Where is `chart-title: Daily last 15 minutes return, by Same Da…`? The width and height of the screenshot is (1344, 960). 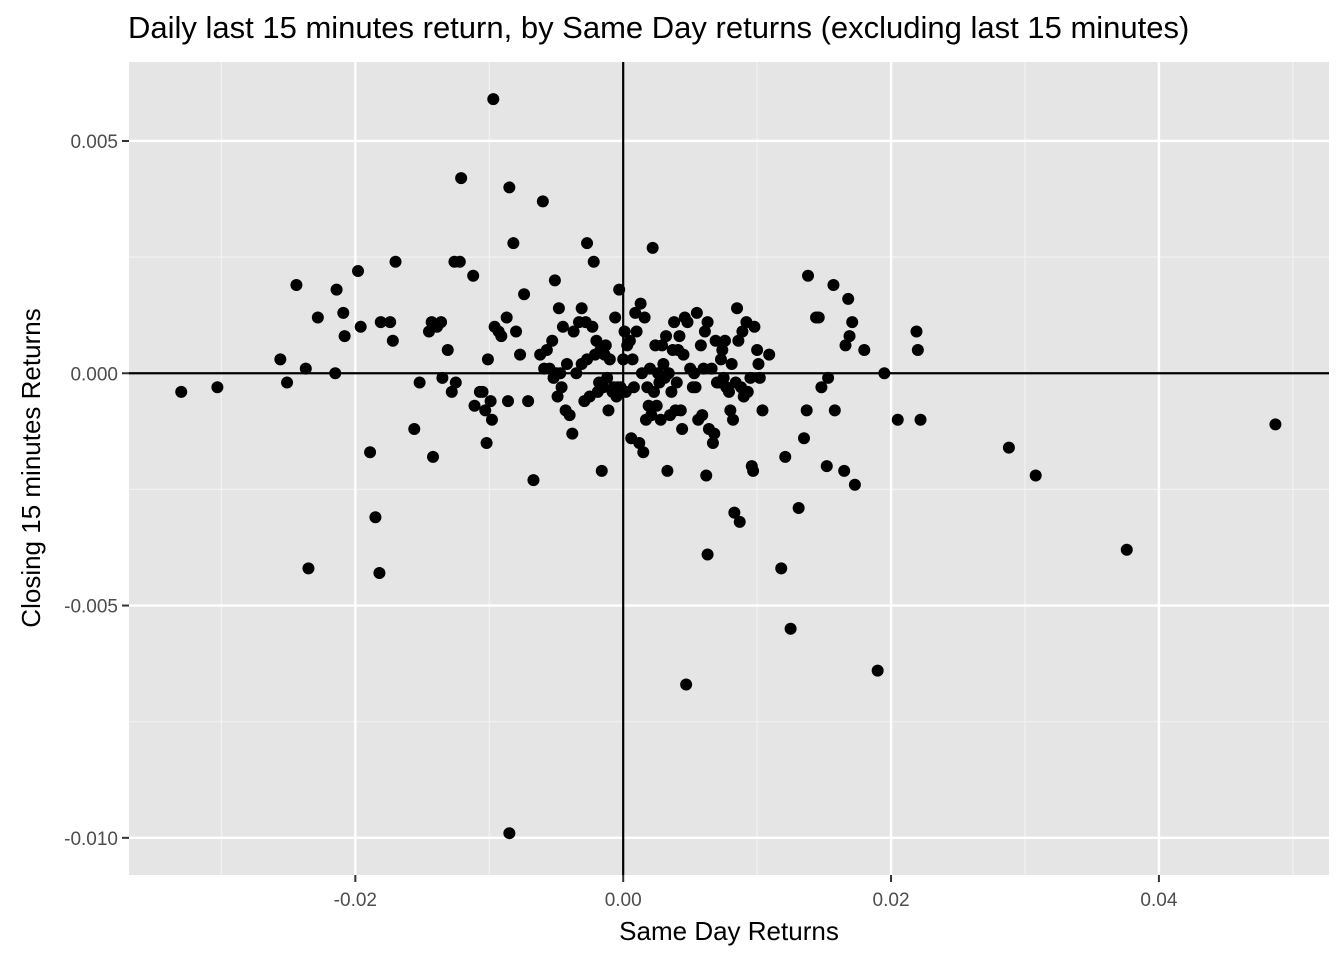 chart-title: Daily last 15 minutes return, by Same Da… is located at coordinates (658, 27).